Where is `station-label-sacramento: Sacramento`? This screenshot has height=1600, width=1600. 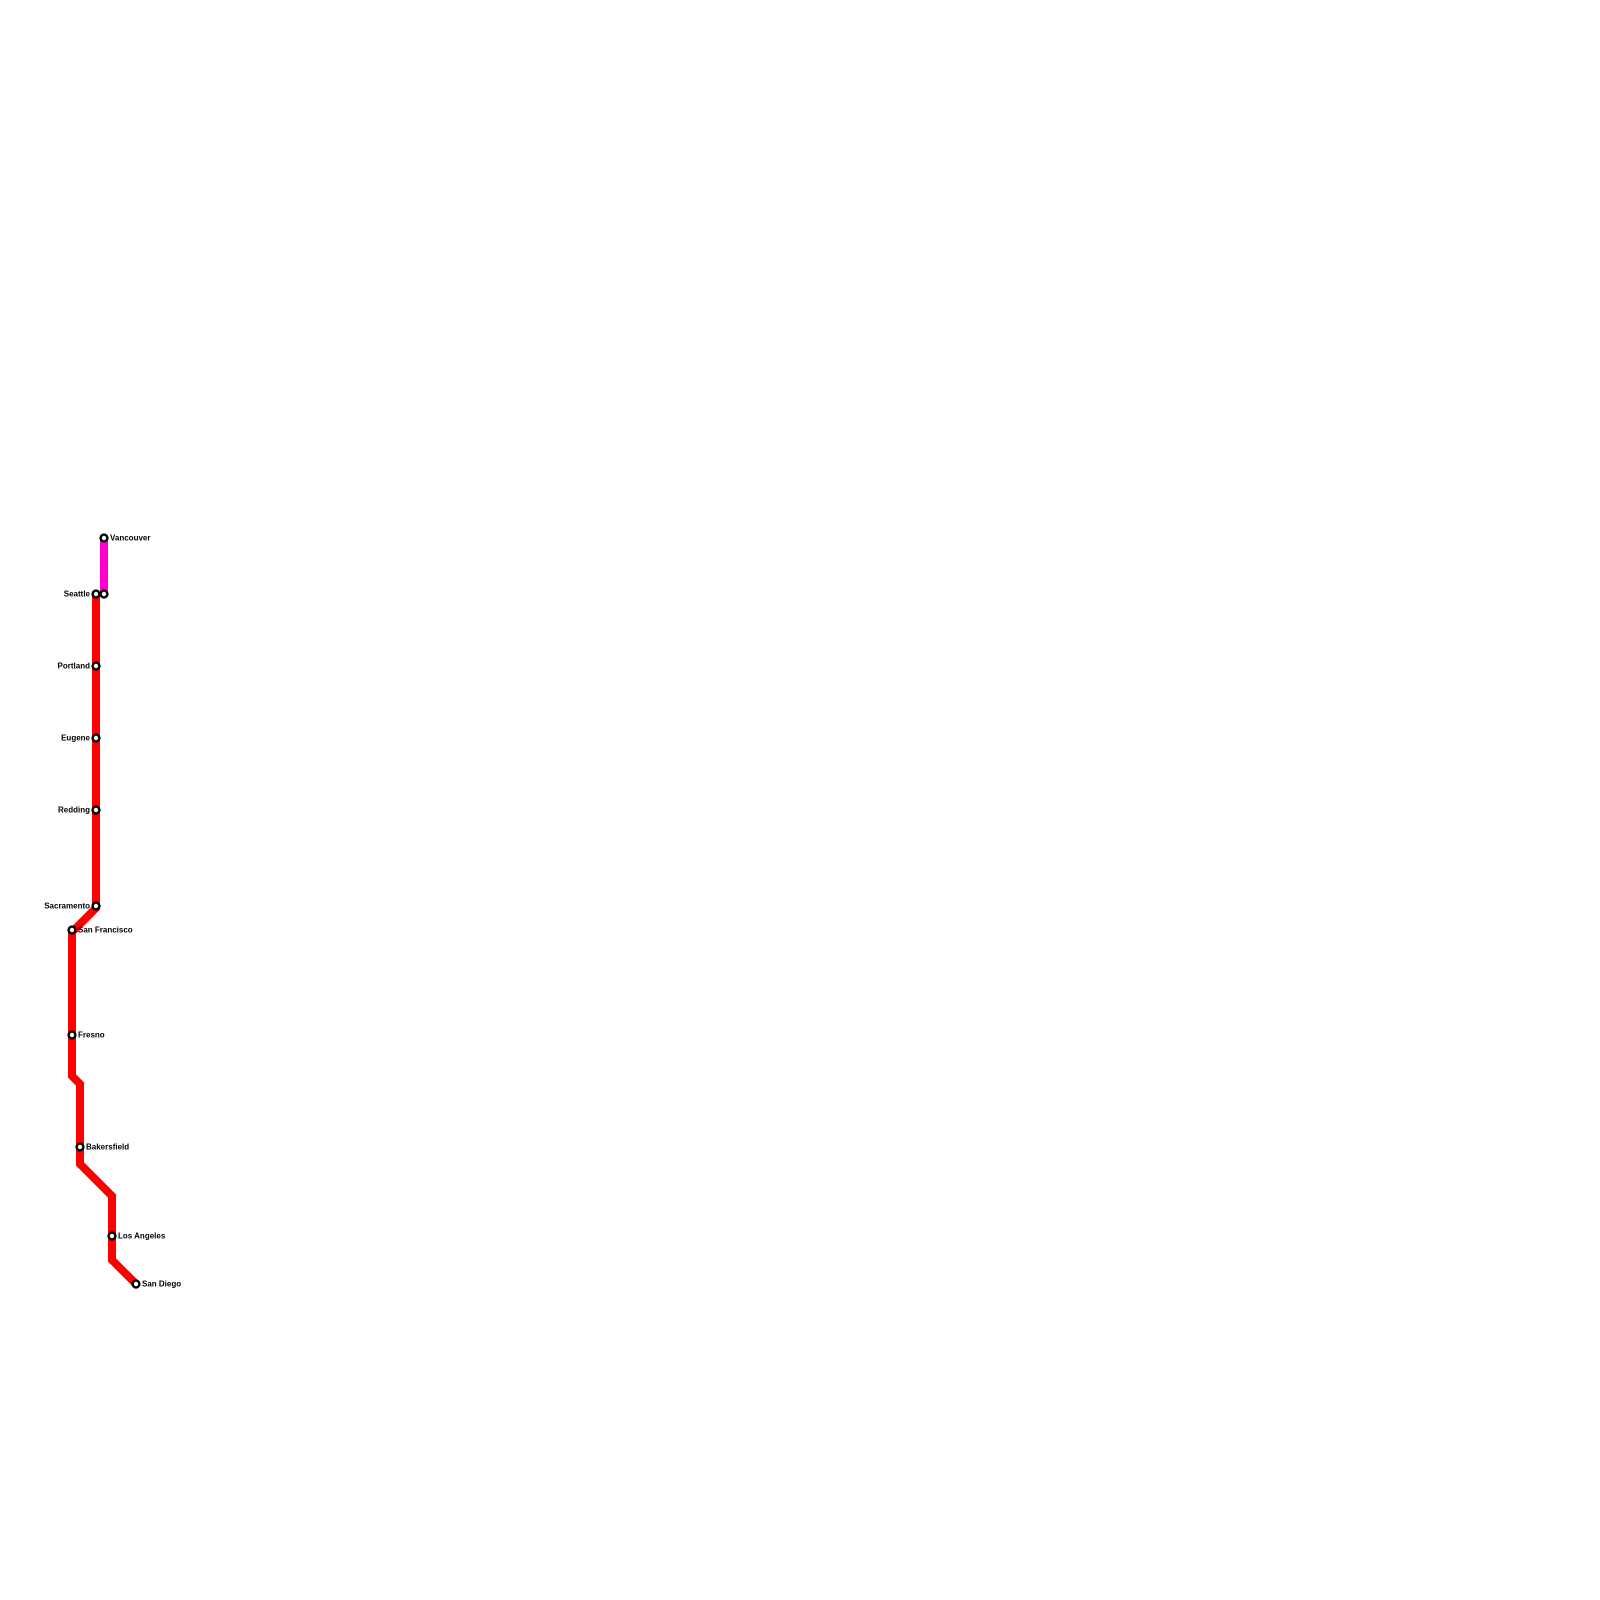
station-label-sacramento: Sacramento is located at coordinates (67, 906).